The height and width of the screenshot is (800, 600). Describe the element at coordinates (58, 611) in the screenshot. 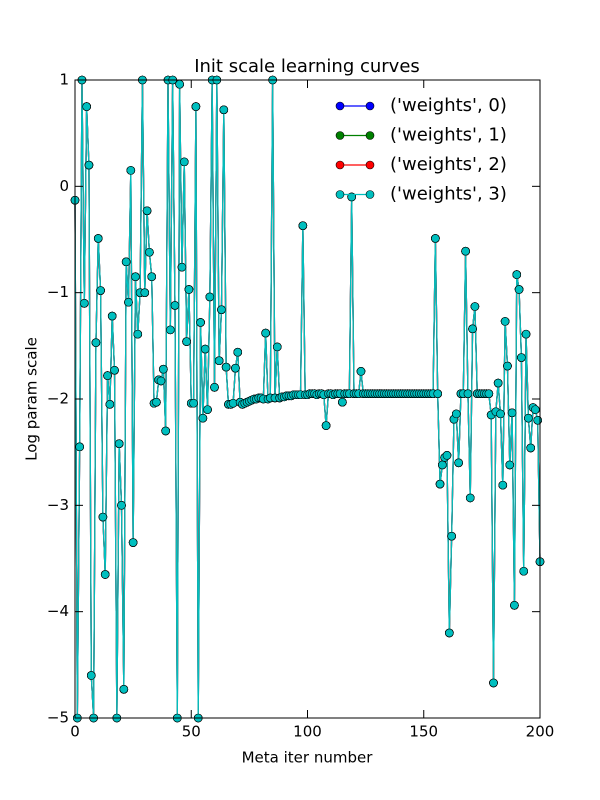

I see `y-tick-label: −4` at that location.